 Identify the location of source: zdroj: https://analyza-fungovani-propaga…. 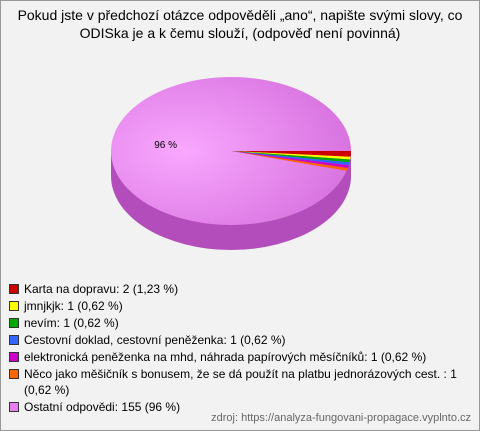
(341, 418).